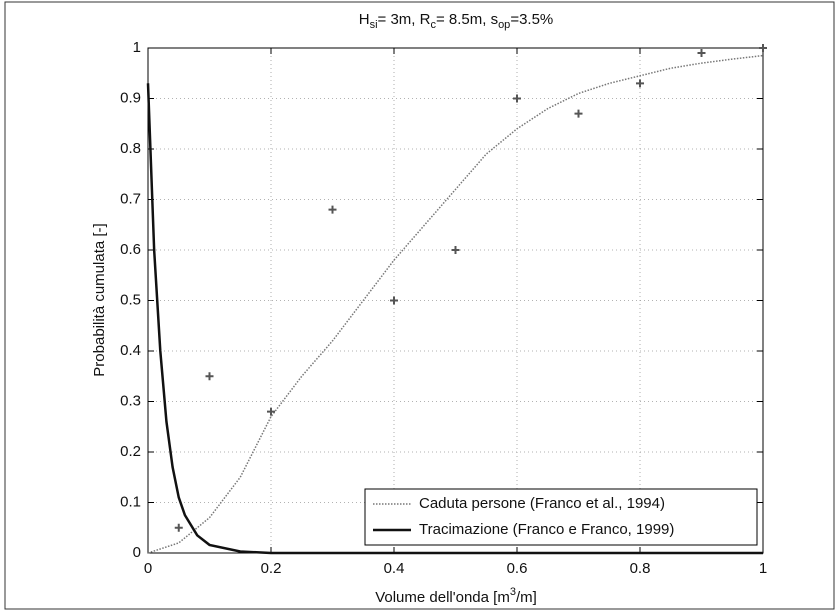 This screenshot has width=840, height=612. Describe the element at coordinates (130, 299) in the screenshot. I see `y-tick-label: 0.5` at that location.